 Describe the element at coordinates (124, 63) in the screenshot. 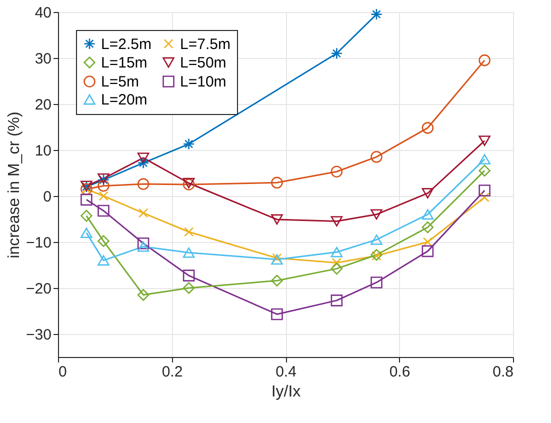

I see `legend-label: L=15m` at that location.